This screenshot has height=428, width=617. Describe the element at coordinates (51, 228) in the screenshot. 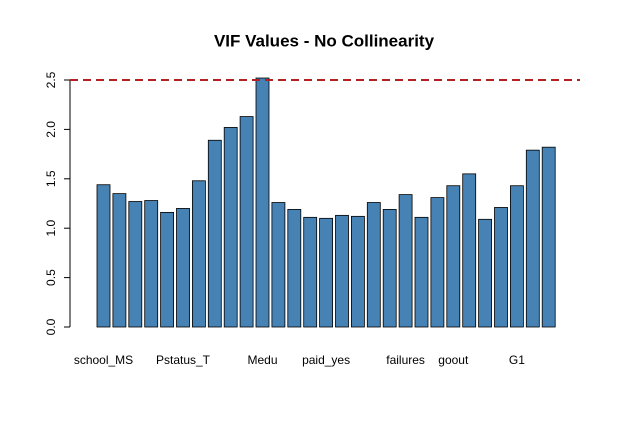

I see `y-tick-label: 1.0` at that location.